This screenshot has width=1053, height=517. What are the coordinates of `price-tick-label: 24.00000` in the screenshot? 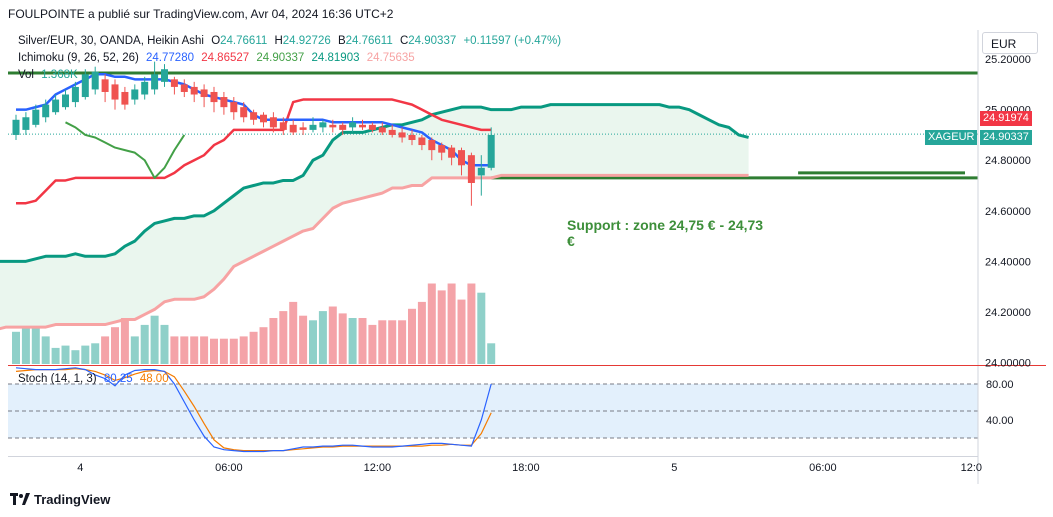 It's located at (1008, 363).